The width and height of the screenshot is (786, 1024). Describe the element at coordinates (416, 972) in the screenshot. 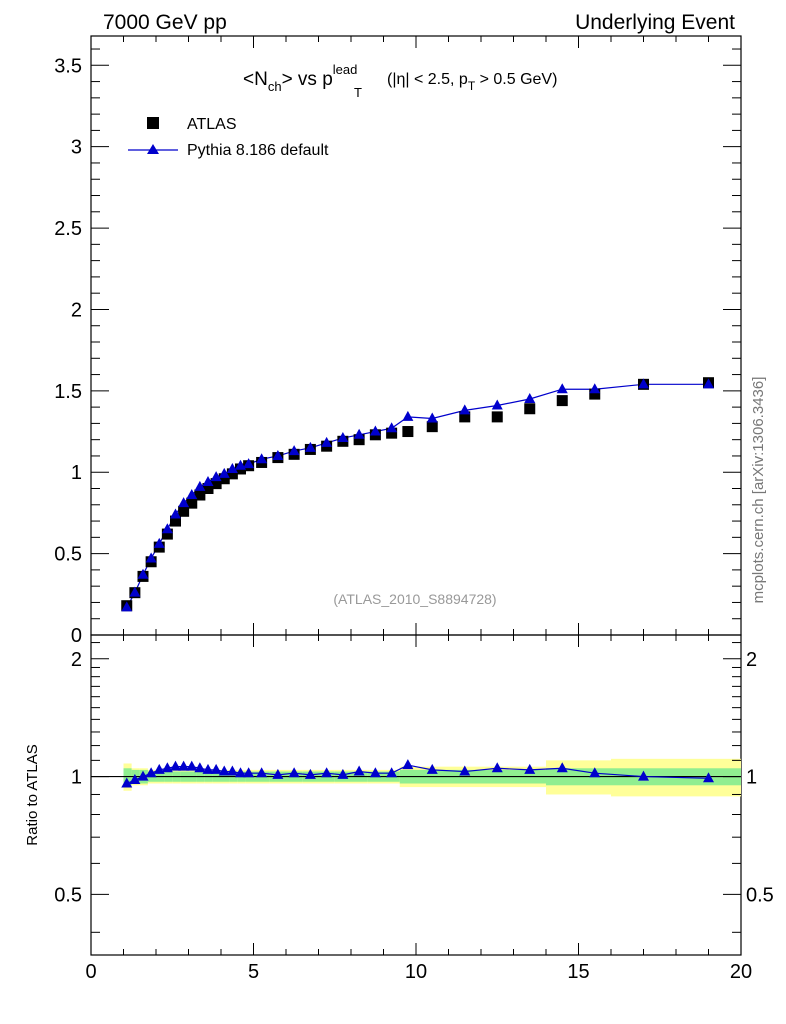

I see `x-tick-label: 10` at that location.